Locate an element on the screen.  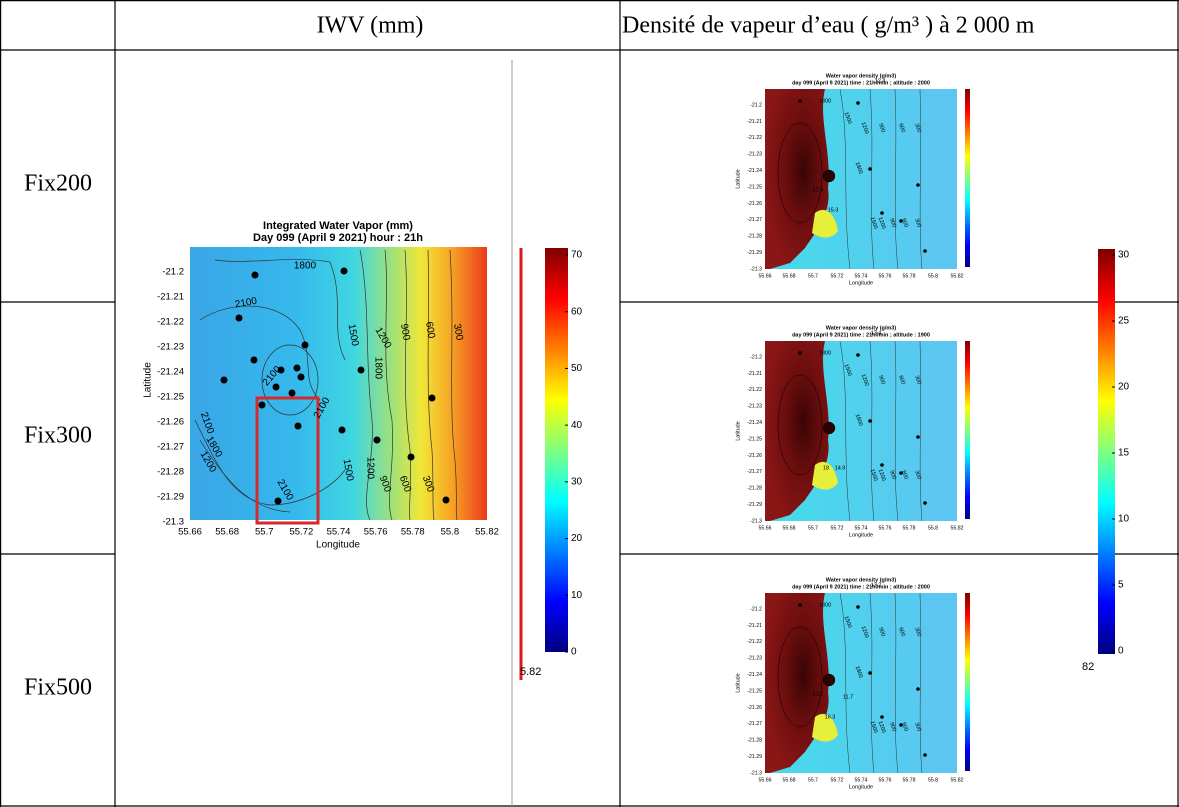
colorbar-tick-label: 20 is located at coordinates (1124, 387).